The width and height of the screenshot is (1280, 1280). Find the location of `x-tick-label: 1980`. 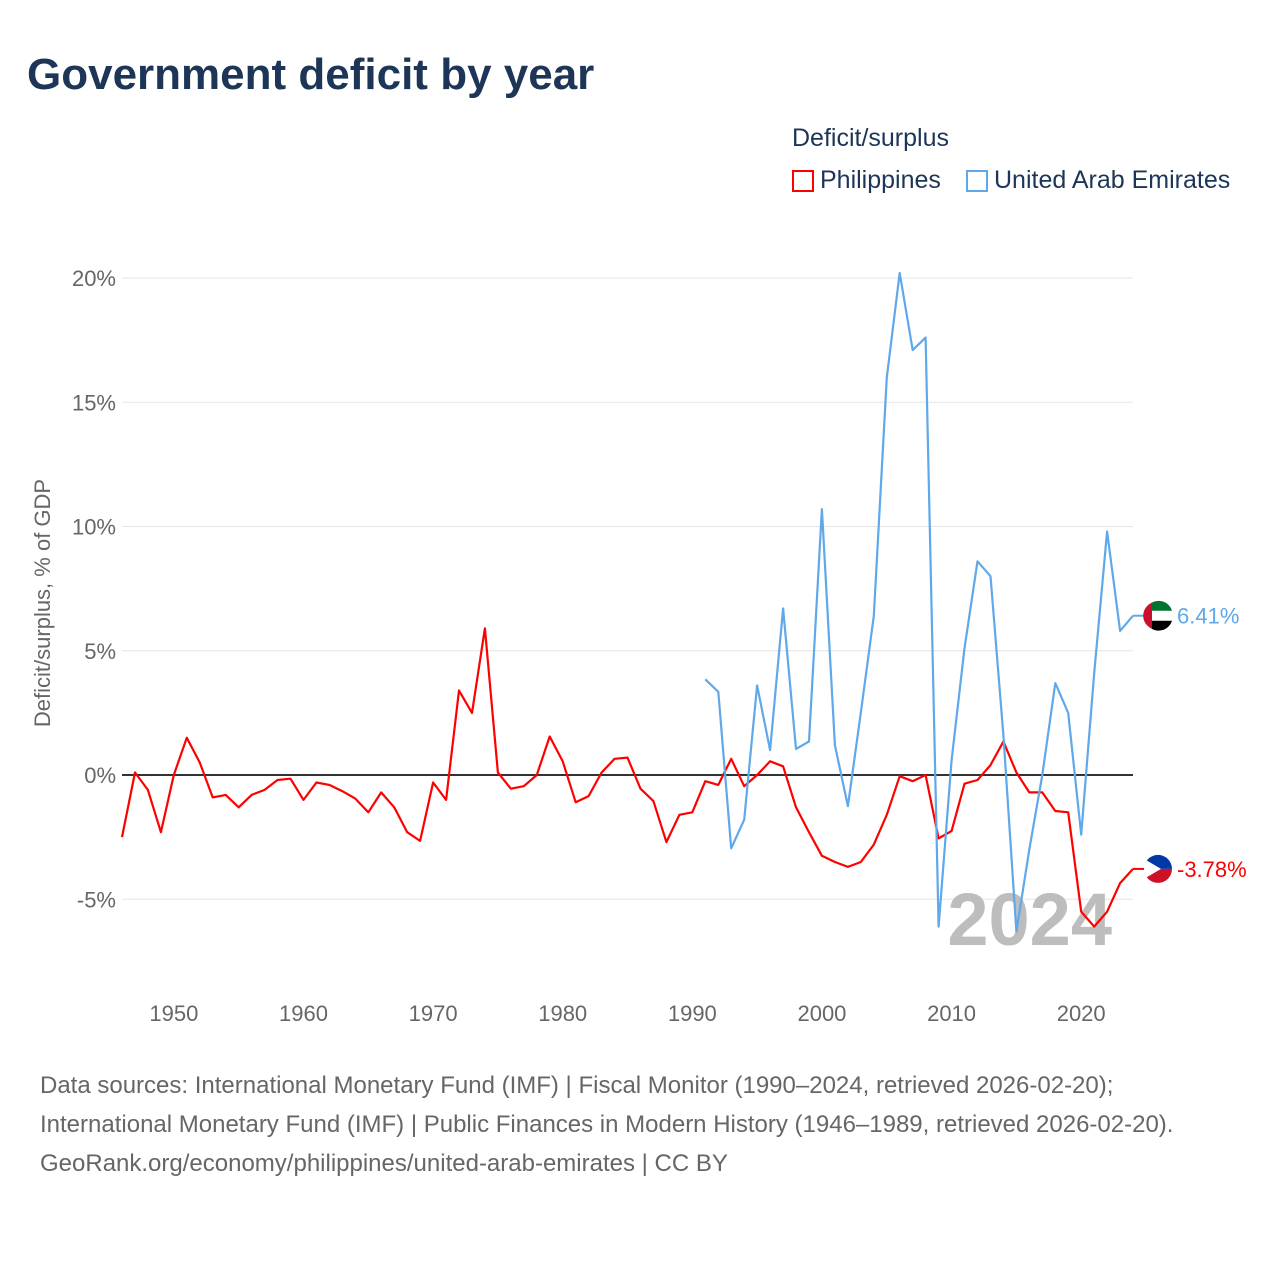

x-tick-label: 1980 is located at coordinates (562, 1013).